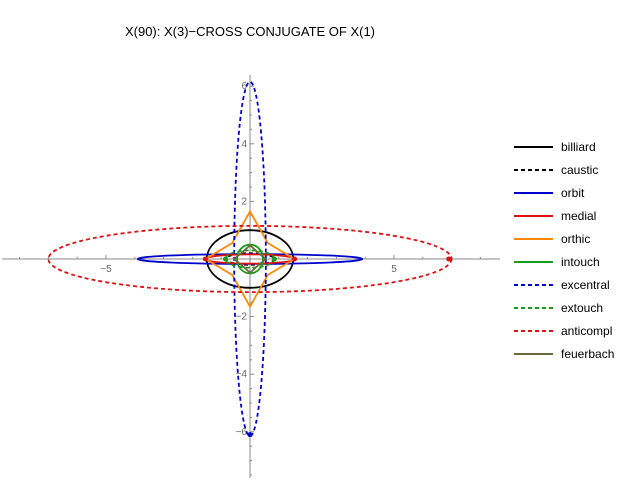 This screenshot has width=623, height=502. What do you see at coordinates (244, 144) in the screenshot?
I see `y-tick-label: 4` at bounding box center [244, 144].